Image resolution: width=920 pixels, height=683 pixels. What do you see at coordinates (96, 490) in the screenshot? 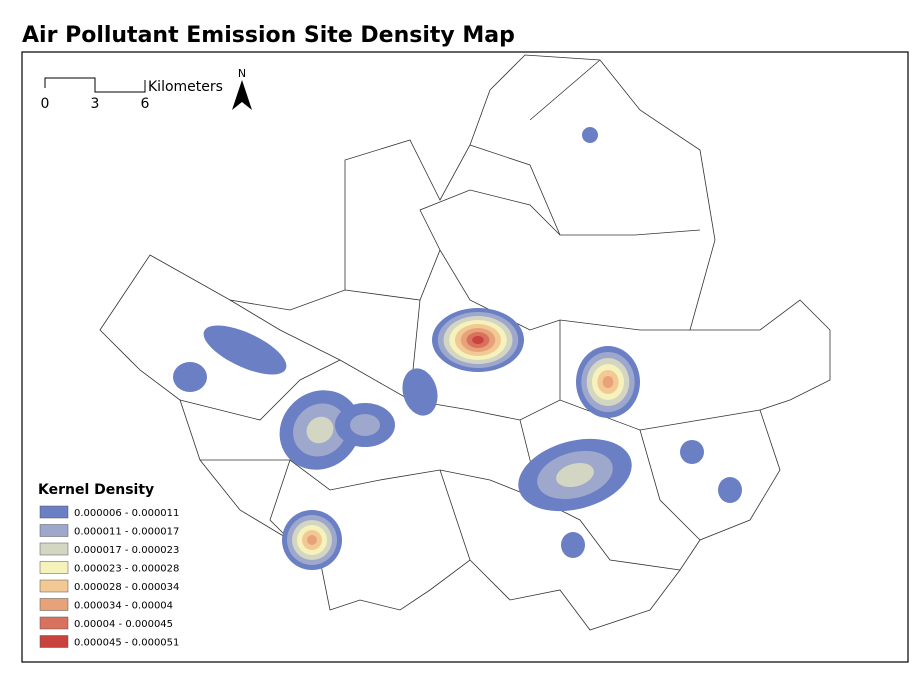
I see `legend-title: Kernel Density` at bounding box center [96, 490].